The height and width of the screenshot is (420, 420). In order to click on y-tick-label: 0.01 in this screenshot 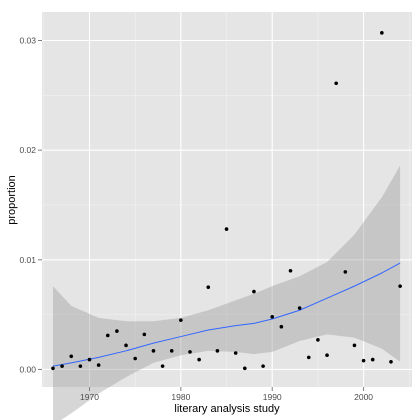, I will do `click(27, 260)`.